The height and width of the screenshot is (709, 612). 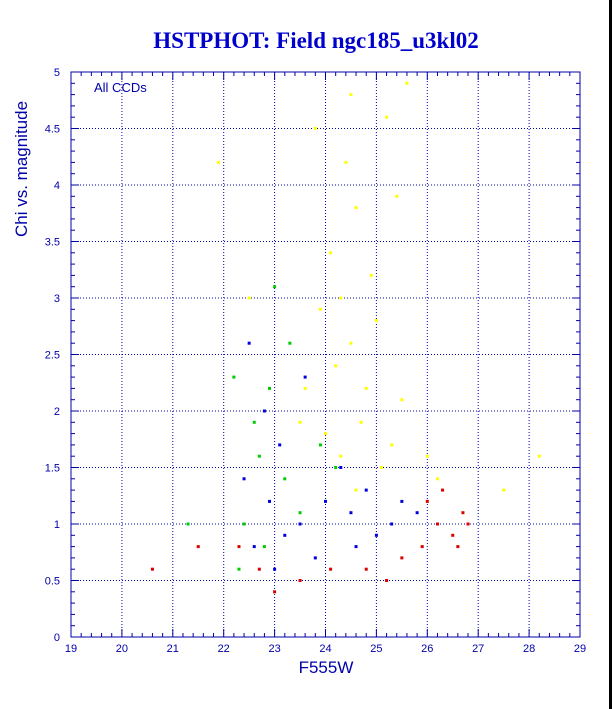 I want to click on y-tick-label-9: 4.5, so click(x=52, y=130).